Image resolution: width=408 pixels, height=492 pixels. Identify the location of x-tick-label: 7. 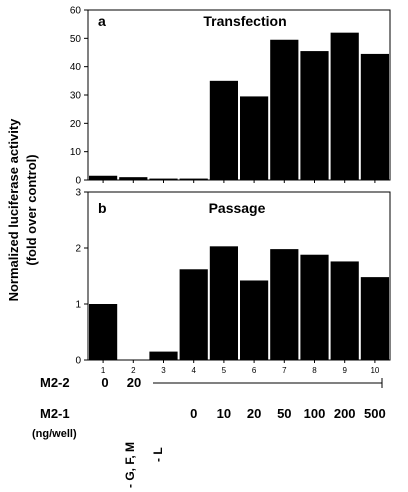
(284, 370).